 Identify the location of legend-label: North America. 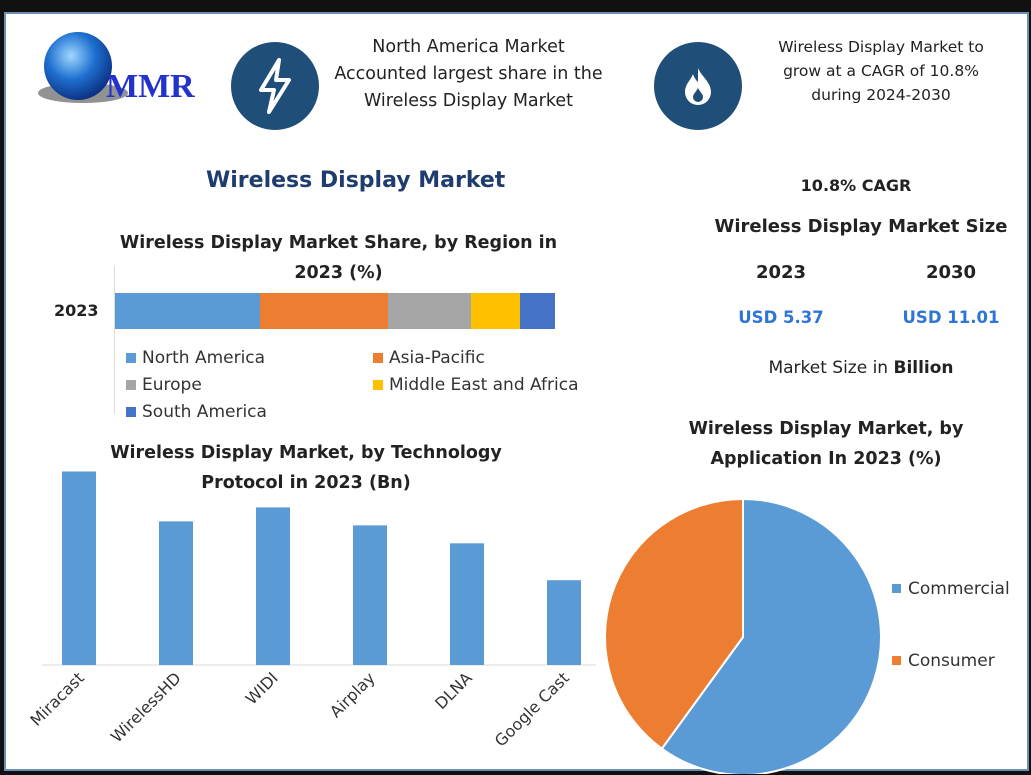
(204, 358).